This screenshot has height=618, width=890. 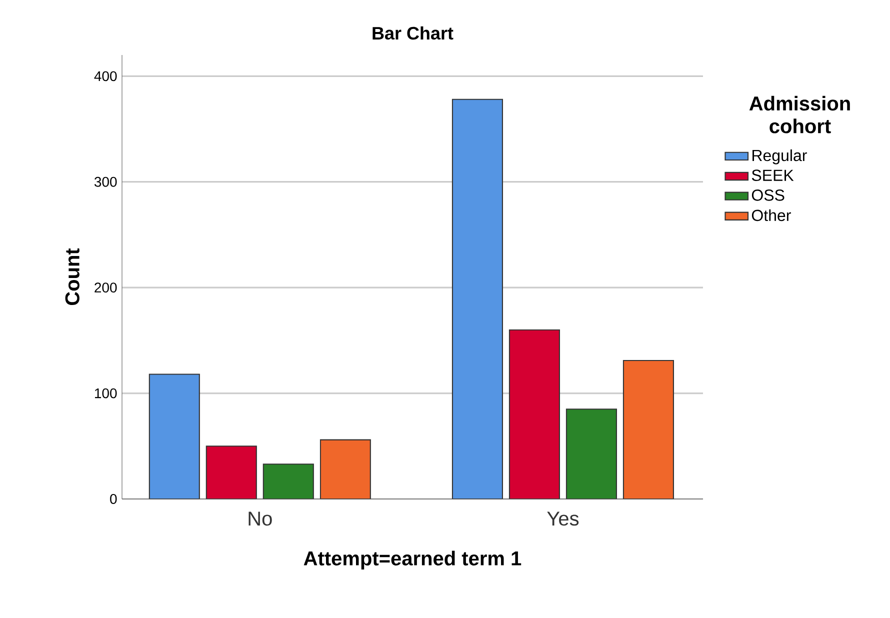 What do you see at coordinates (768, 195) in the screenshot?
I see `legend-label: OSS` at bounding box center [768, 195].